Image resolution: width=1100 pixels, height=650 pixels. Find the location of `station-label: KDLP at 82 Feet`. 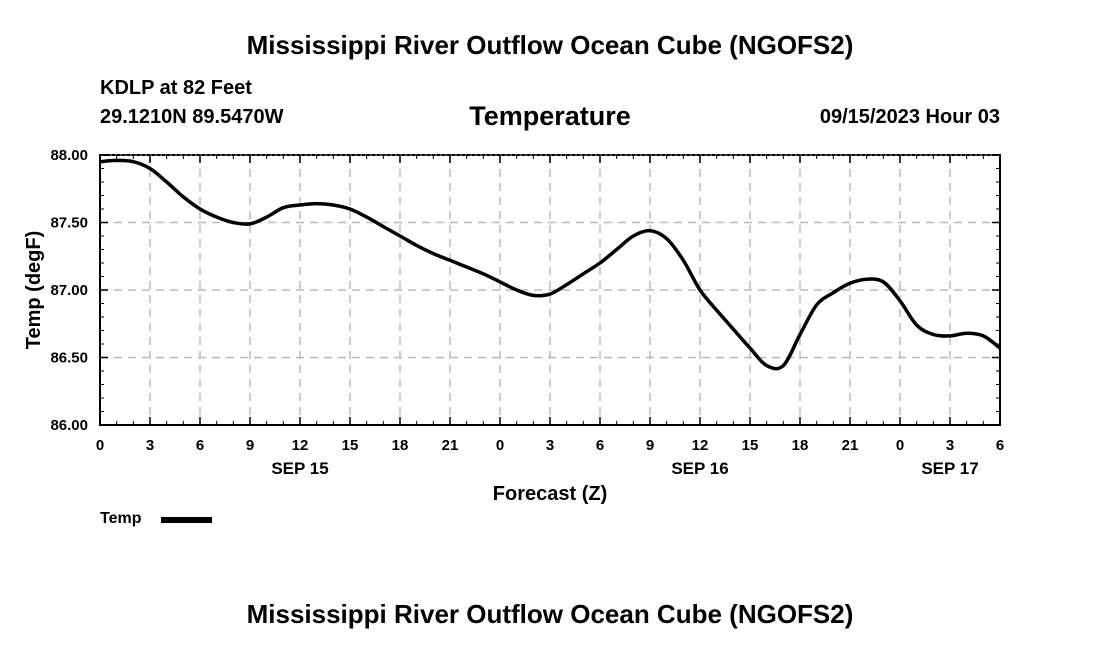

station-label: KDLP at 82 Feet is located at coordinates (176, 88).